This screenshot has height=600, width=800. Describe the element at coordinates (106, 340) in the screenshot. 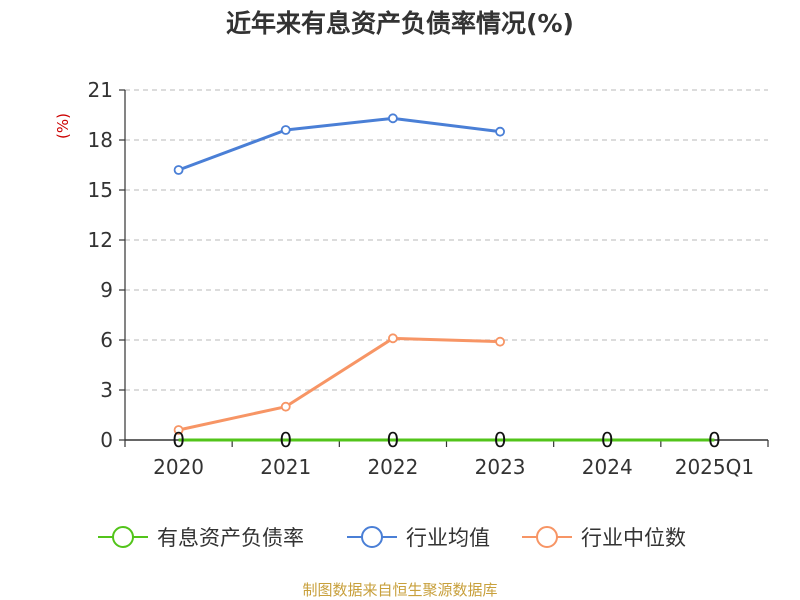

I see `y-tick-label: 6` at that location.